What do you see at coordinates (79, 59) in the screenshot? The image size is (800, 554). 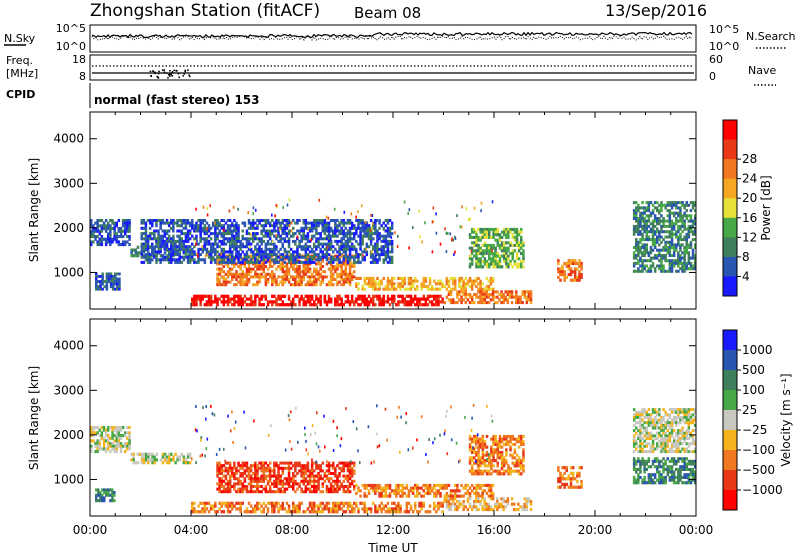 I see `freq-left-tick-high: 18` at bounding box center [79, 59].